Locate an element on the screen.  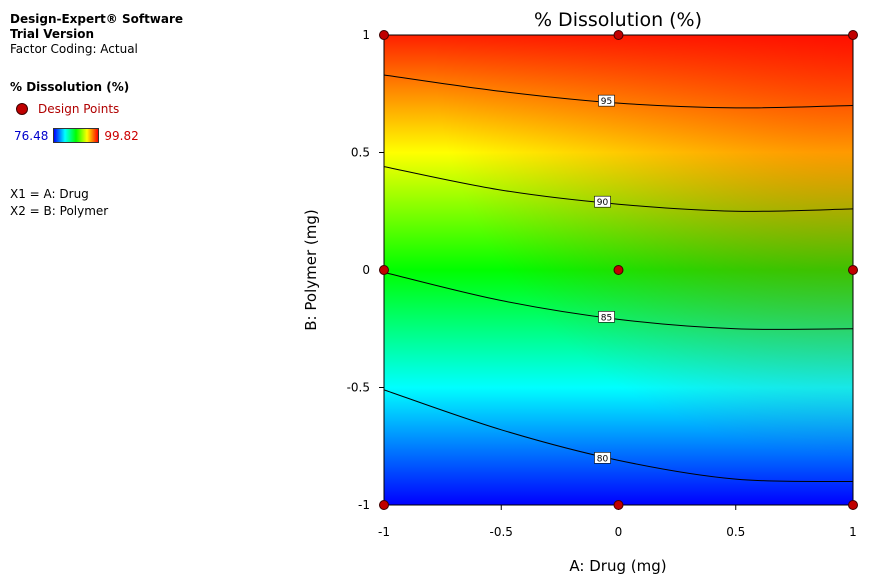
design-point-icon is located at coordinates (22, 109).